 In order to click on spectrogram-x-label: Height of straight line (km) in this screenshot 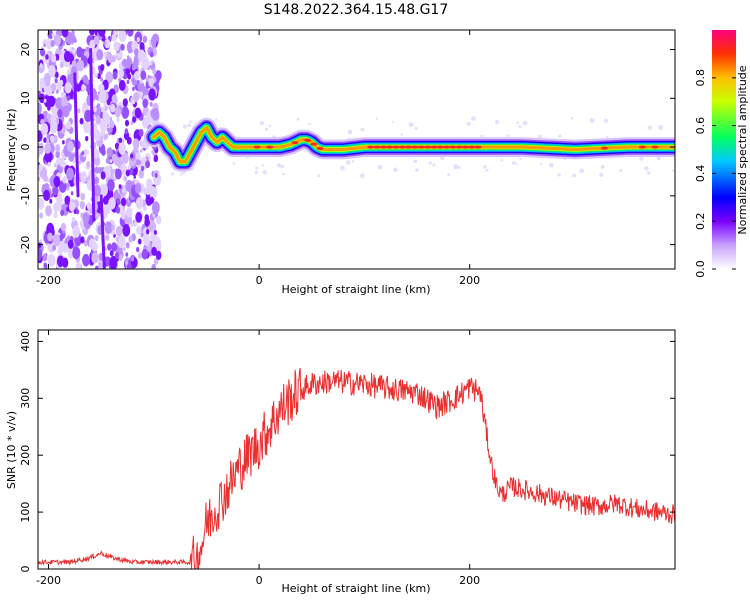, I will do `click(355, 289)`.